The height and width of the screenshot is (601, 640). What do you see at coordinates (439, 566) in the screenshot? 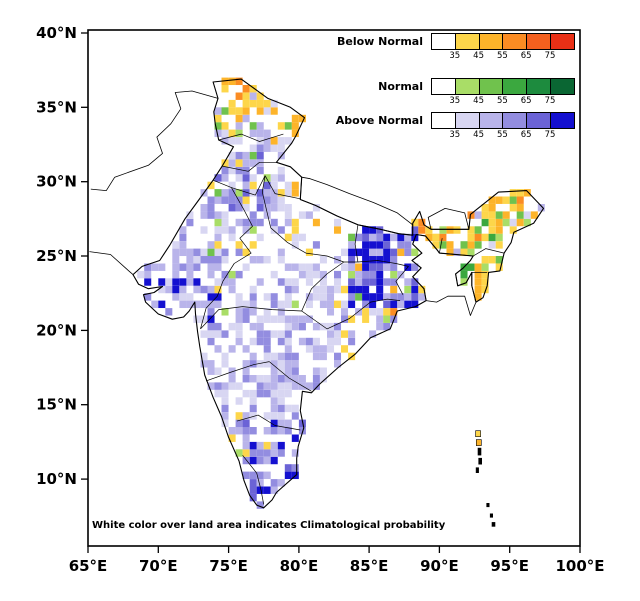
I see `svg-text: 90°E` at bounding box center [439, 566].